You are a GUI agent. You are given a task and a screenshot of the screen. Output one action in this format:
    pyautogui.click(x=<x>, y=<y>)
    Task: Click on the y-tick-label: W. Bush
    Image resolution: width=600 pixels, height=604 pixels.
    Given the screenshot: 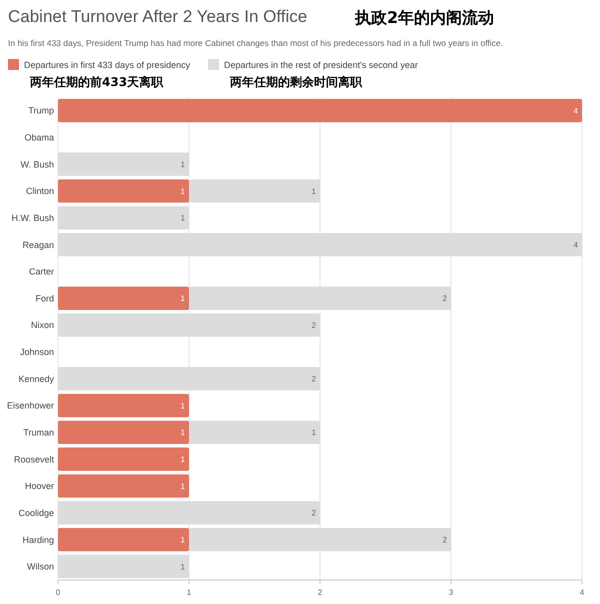 What is the action you would take?
    pyautogui.click(x=37, y=164)
    